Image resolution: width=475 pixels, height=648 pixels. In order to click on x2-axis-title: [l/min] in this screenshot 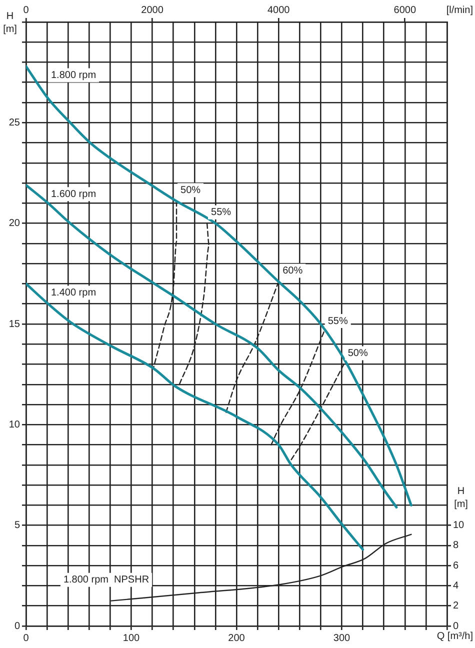, I will do `click(460, 10)`.